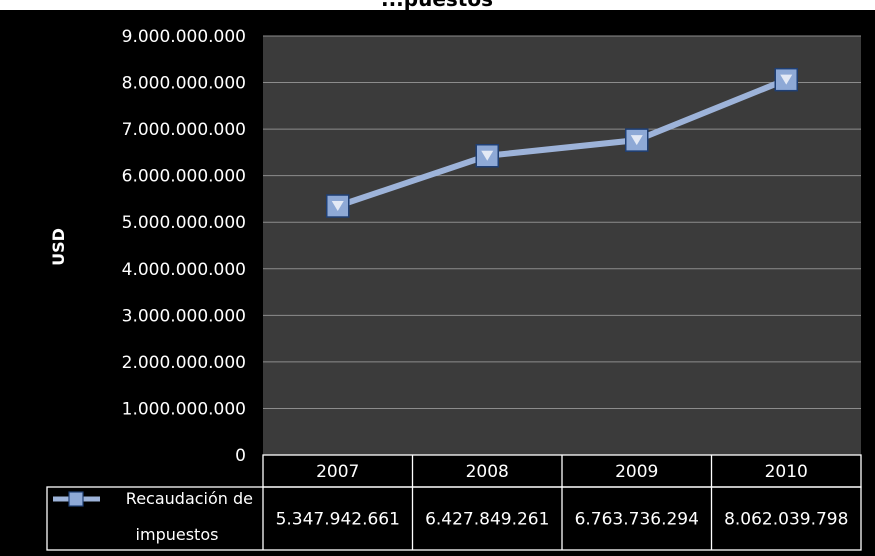 This screenshot has width=875, height=556. I want to click on x-category-label: 2007, so click(337, 472).